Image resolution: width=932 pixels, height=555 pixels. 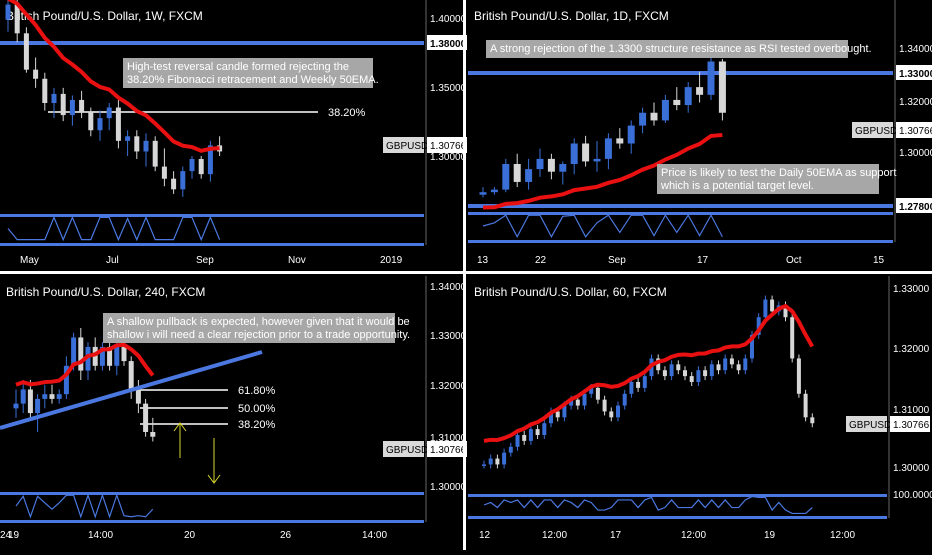 What do you see at coordinates (466, 272) in the screenshot?
I see `panel-divider-horizontal` at bounding box center [466, 272].